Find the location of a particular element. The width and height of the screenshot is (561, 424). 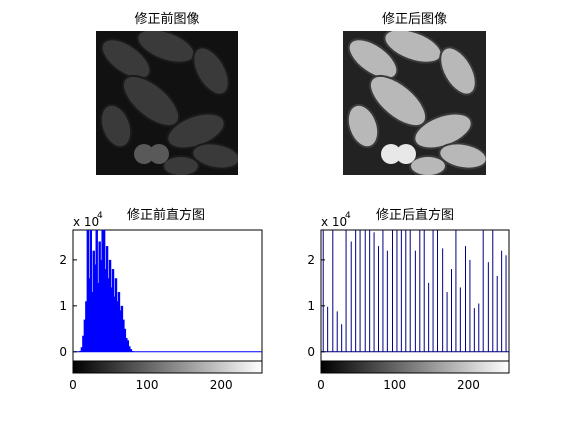

before-image is located at coordinates (167, 103).